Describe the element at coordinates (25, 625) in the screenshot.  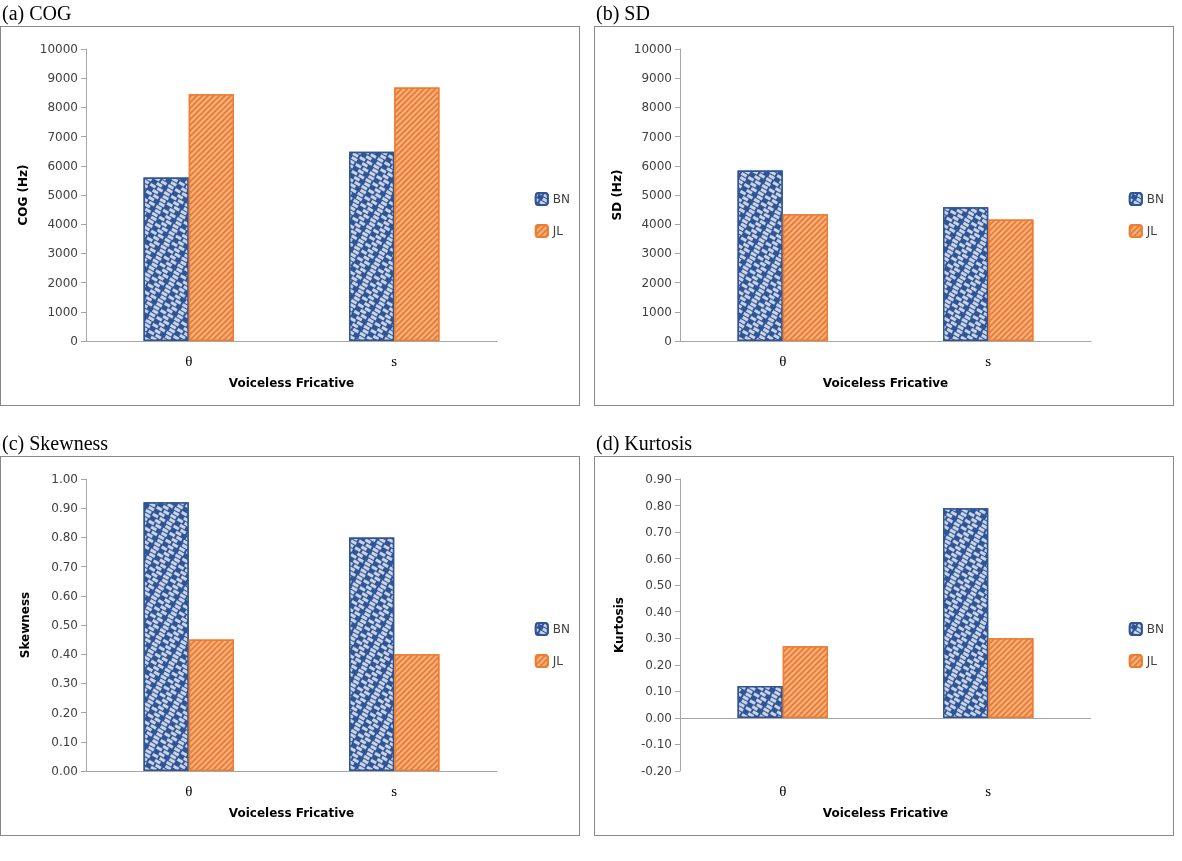
I see `y-axis-title: Skewness` at that location.